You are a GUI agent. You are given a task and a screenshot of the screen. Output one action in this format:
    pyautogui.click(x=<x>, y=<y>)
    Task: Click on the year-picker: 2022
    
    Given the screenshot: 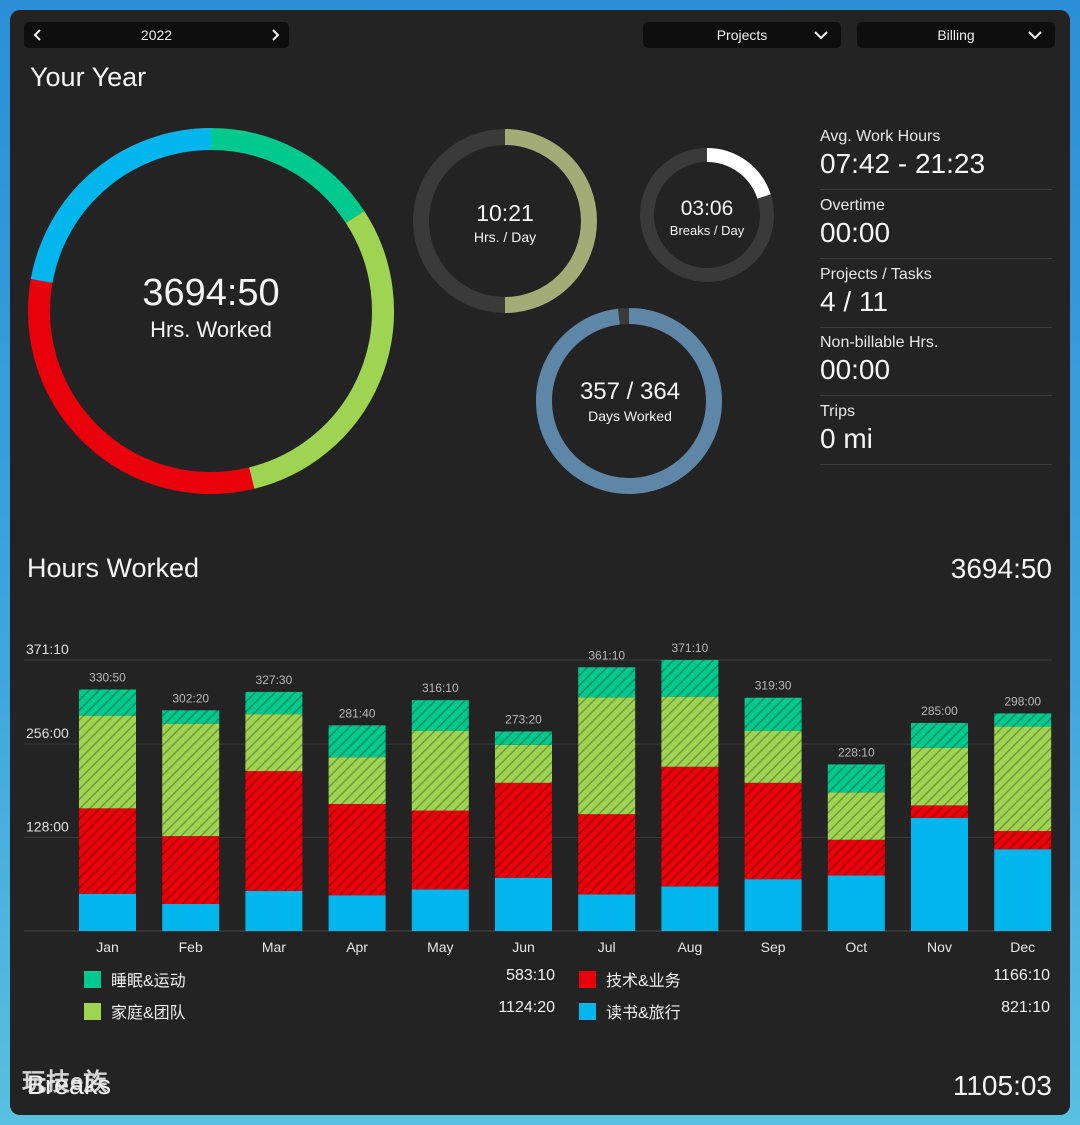 What is the action you would take?
    pyautogui.click(x=156, y=35)
    